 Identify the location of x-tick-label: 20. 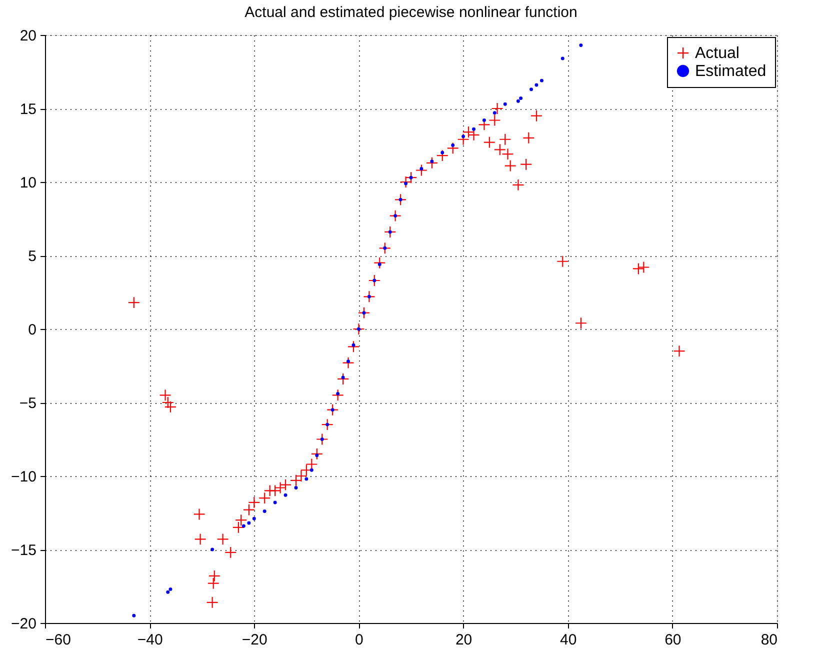
(463, 640).